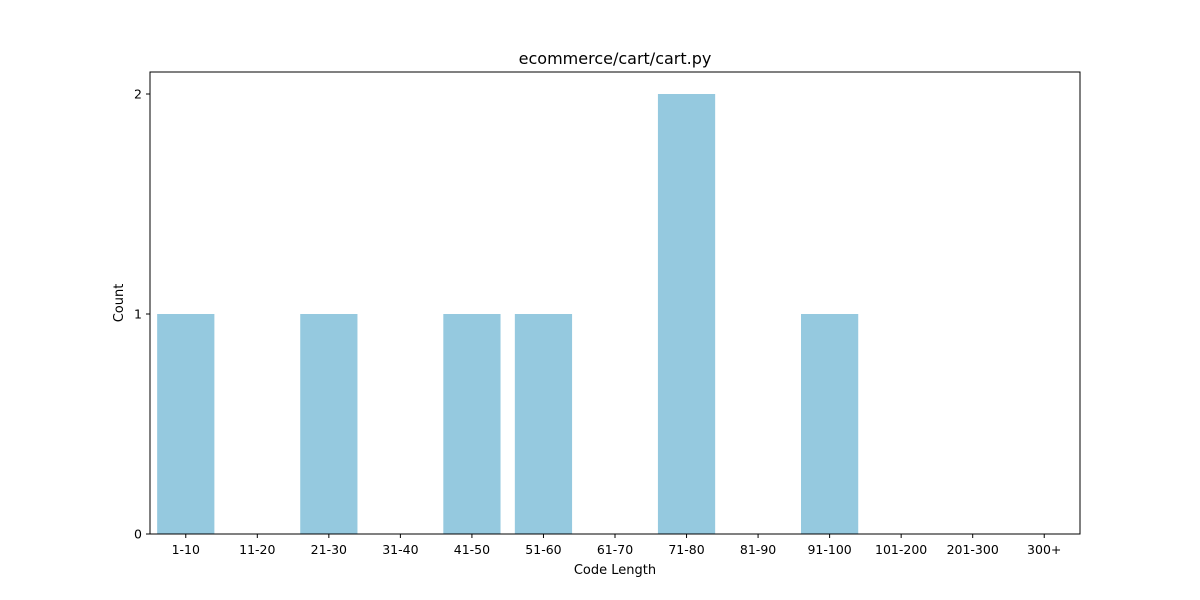  I want to click on x-tick-label: 21-30, so click(329, 549).